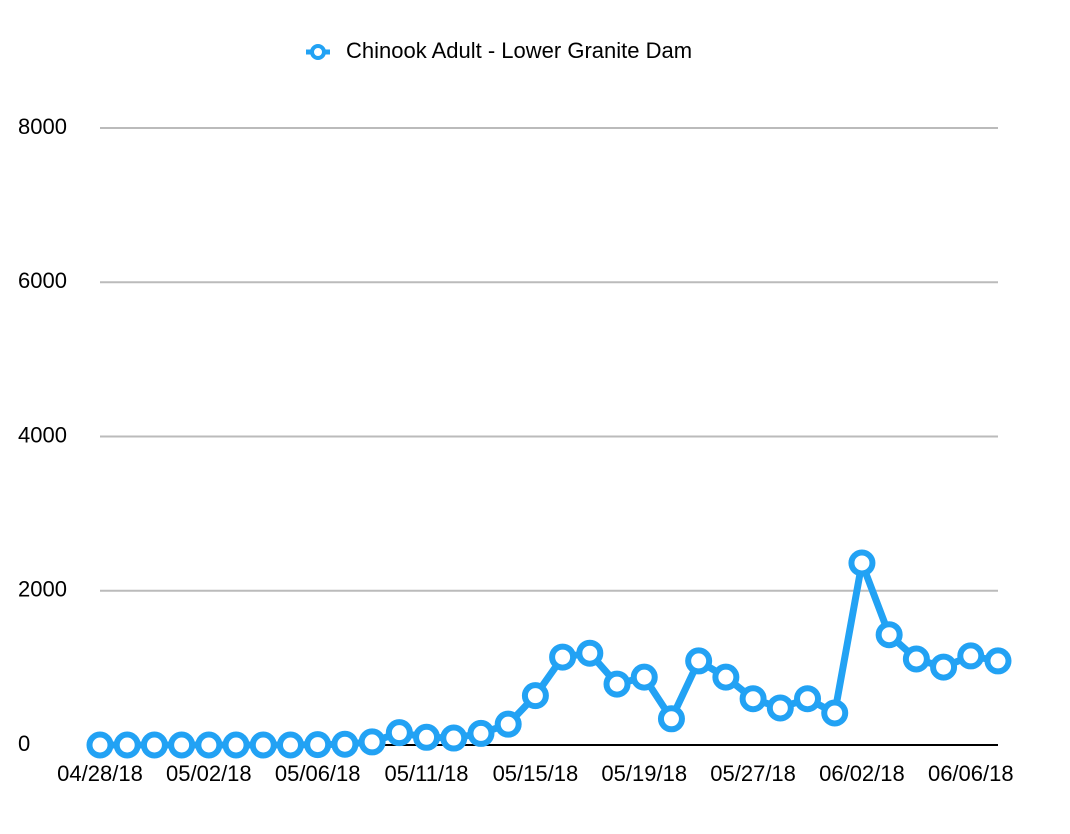 The image size is (1070, 834). I want to click on legend-label: Chinook Adult - Lower Granite Dam, so click(519, 50).